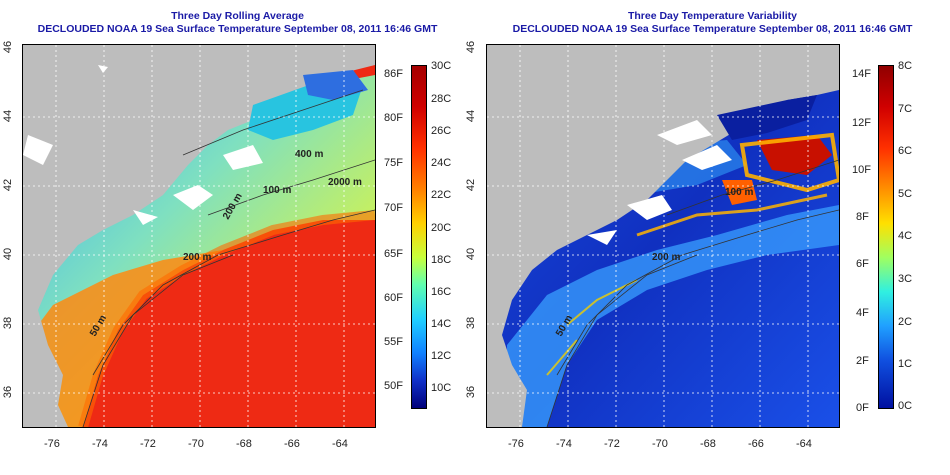 The height and width of the screenshot is (475, 950). Describe the element at coordinates (8, 323) in the screenshot. I see `lat-tick-38-left: 38` at that location.